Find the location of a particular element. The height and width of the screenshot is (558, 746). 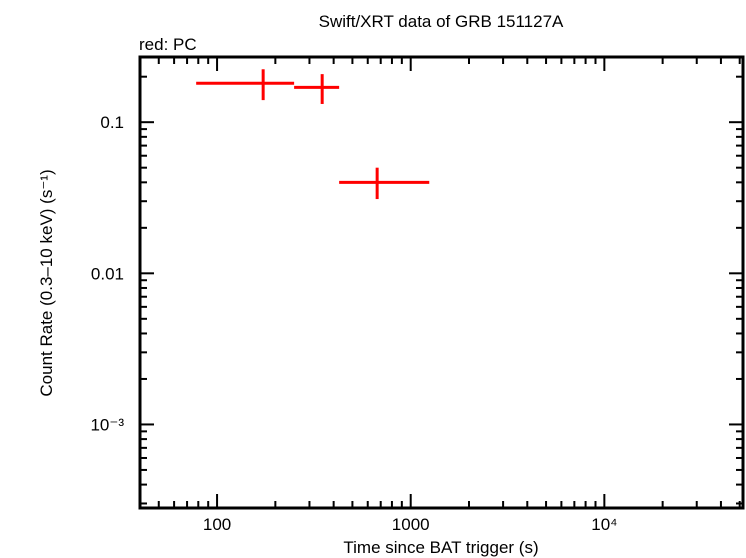

x-tick-label: 10⁴ is located at coordinates (604, 524).